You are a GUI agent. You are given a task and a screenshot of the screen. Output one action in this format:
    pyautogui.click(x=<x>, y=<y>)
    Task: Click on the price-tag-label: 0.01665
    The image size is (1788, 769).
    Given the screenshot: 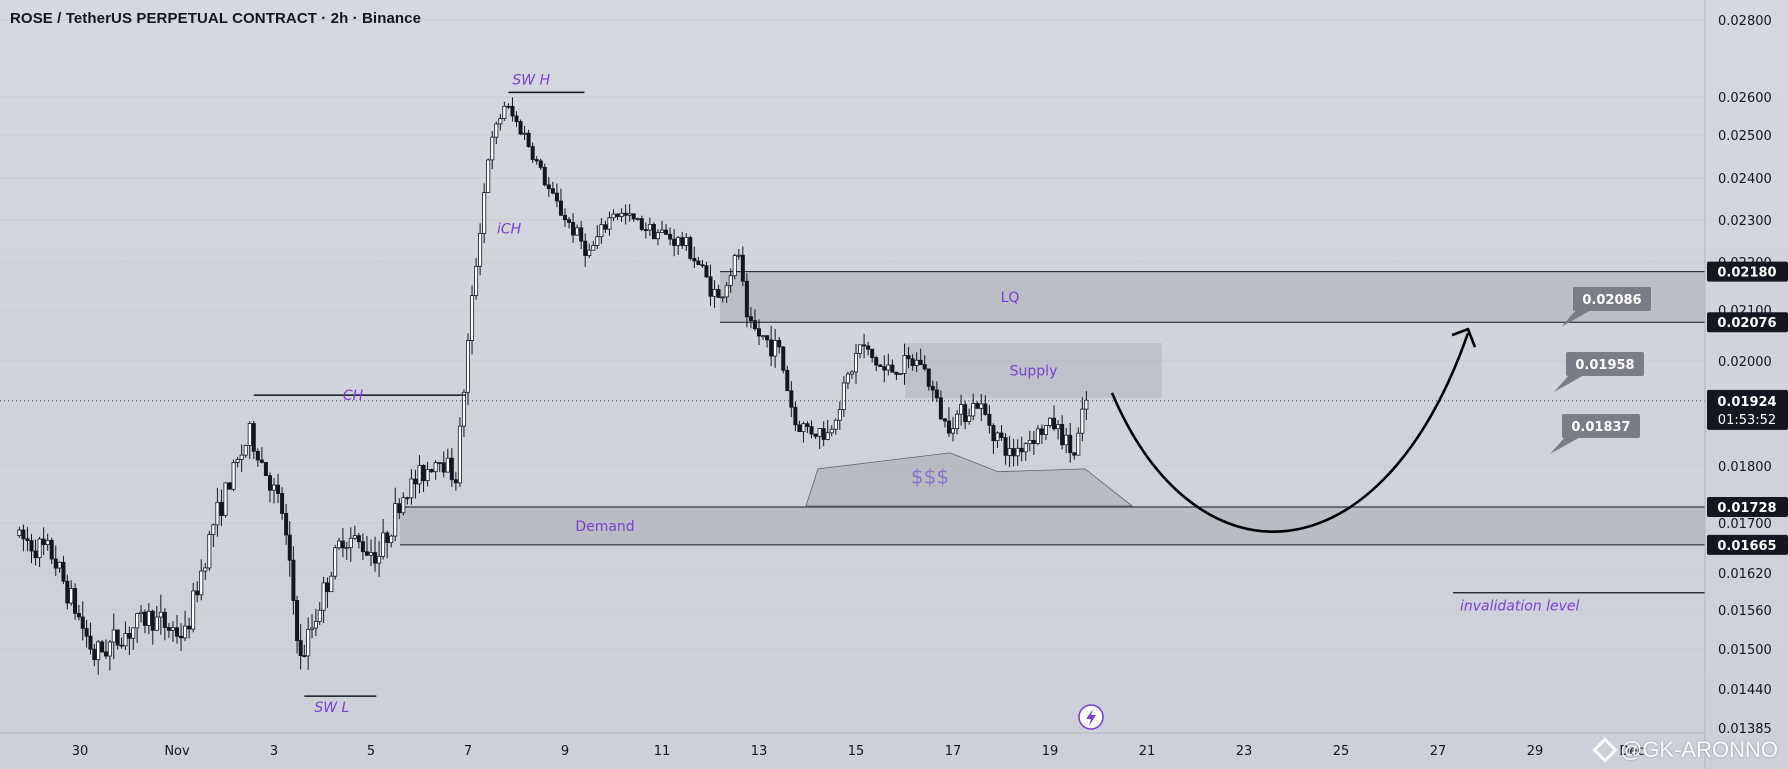 What is the action you would take?
    pyautogui.click(x=1746, y=546)
    